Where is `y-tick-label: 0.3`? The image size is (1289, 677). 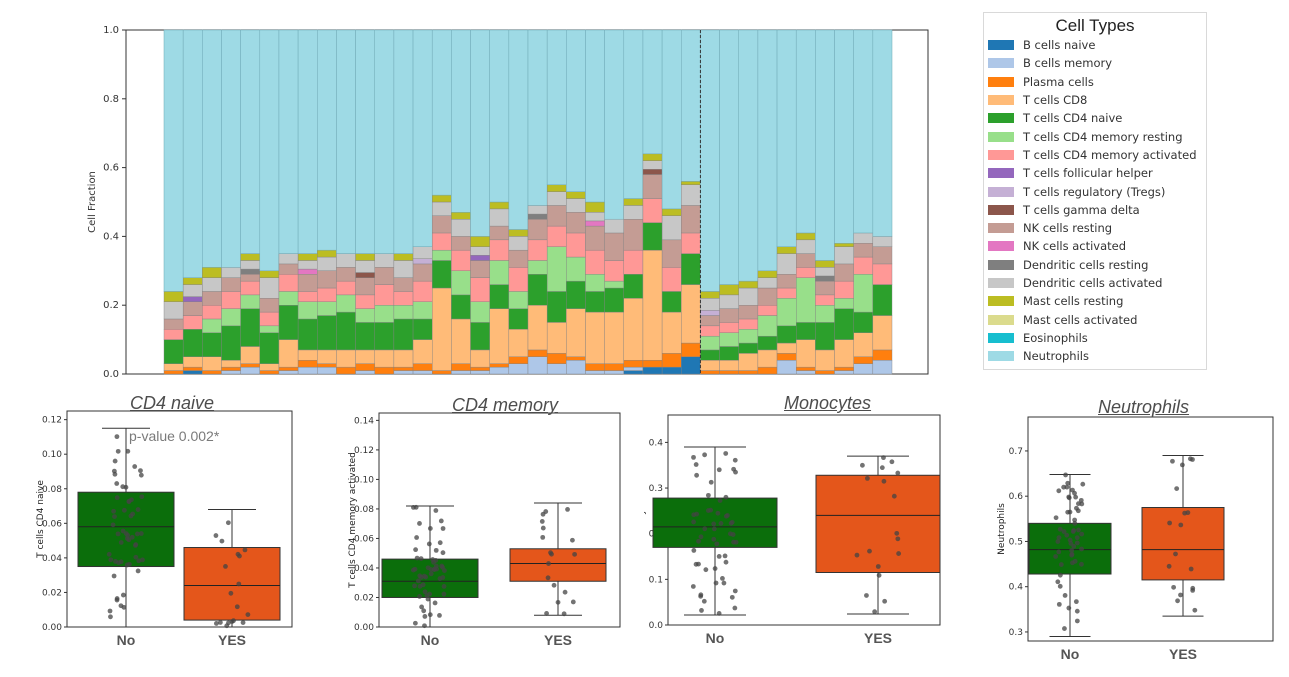
y-tick-label: 0.3 is located at coordinates (1016, 633).